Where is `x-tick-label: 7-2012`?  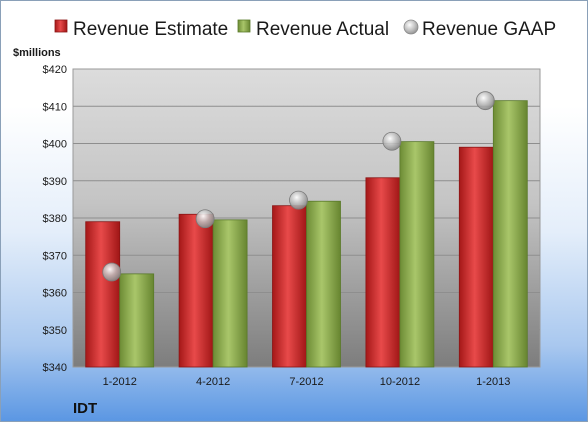
x-tick-label: 7-2012 is located at coordinates (306, 382).